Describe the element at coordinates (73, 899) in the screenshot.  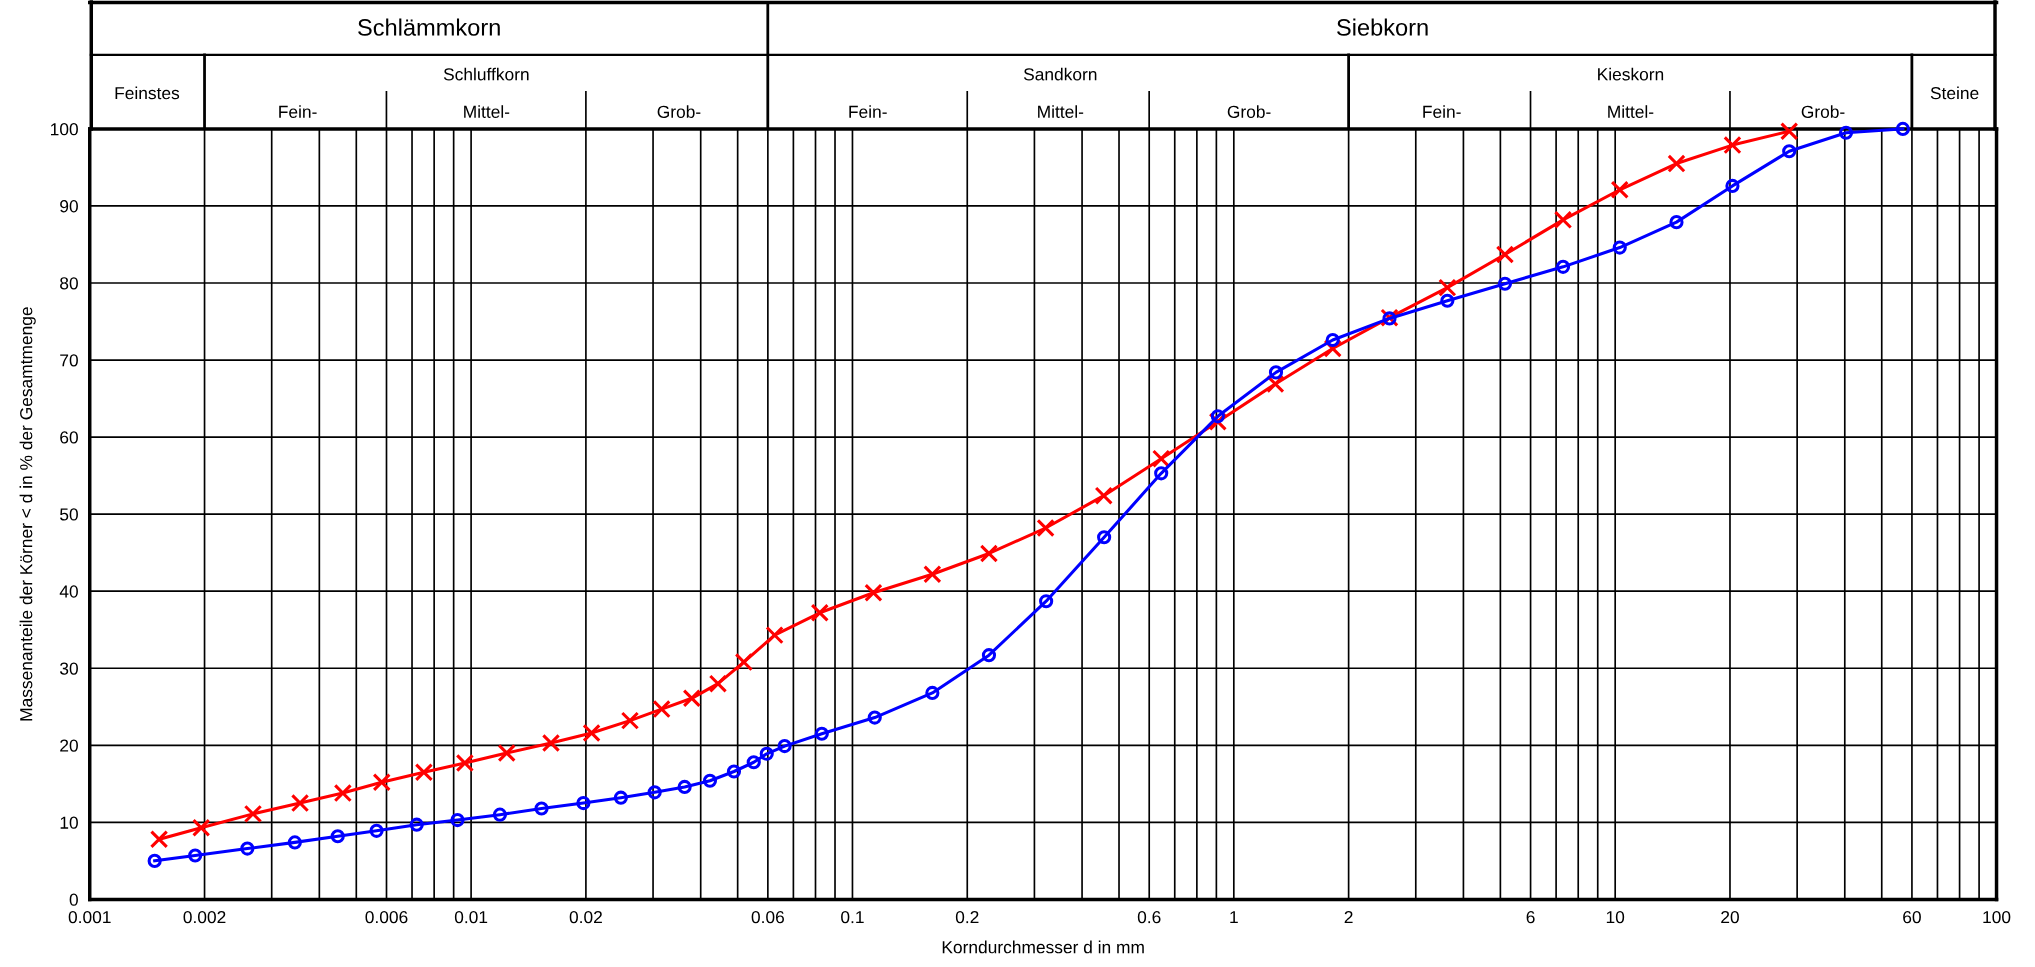
I see `y-tick-label: 0` at that location.